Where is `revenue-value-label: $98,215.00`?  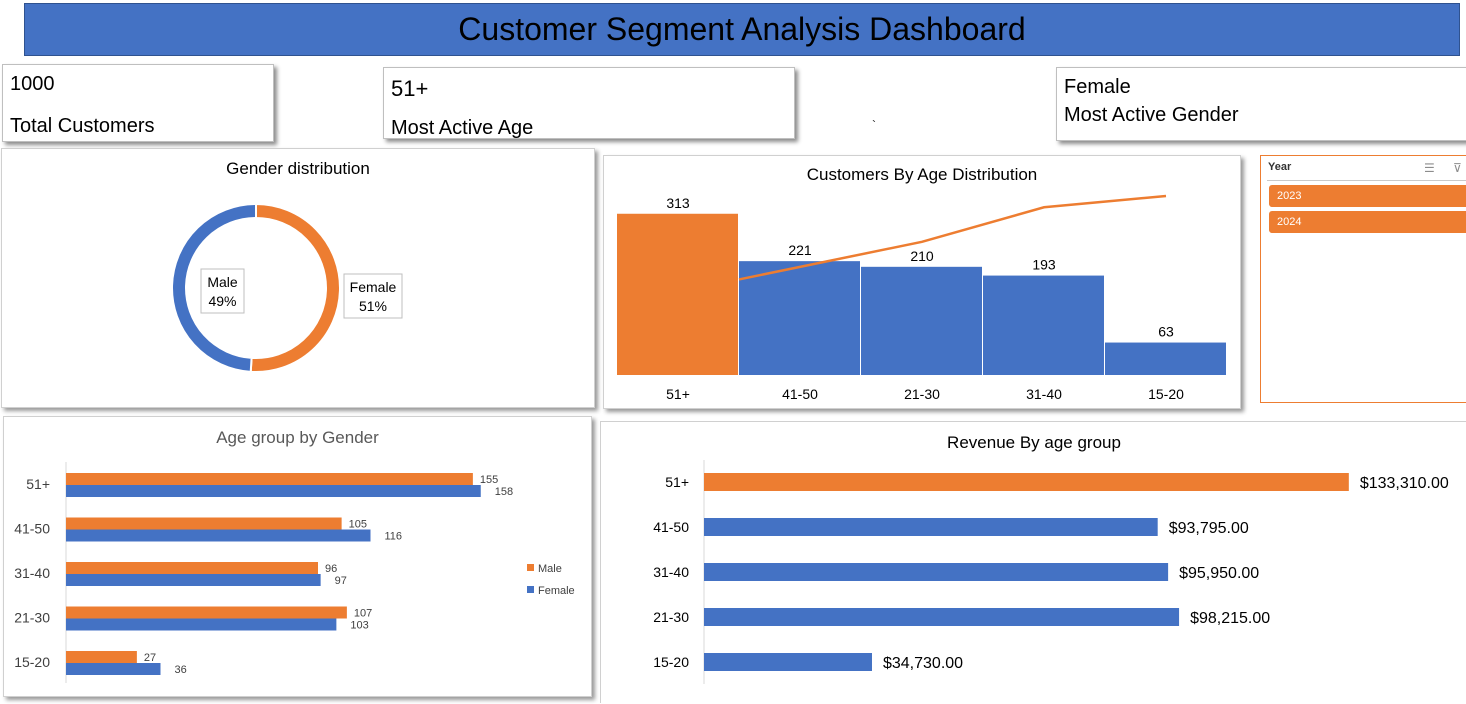
revenue-value-label: $98,215.00 is located at coordinates (1230, 618).